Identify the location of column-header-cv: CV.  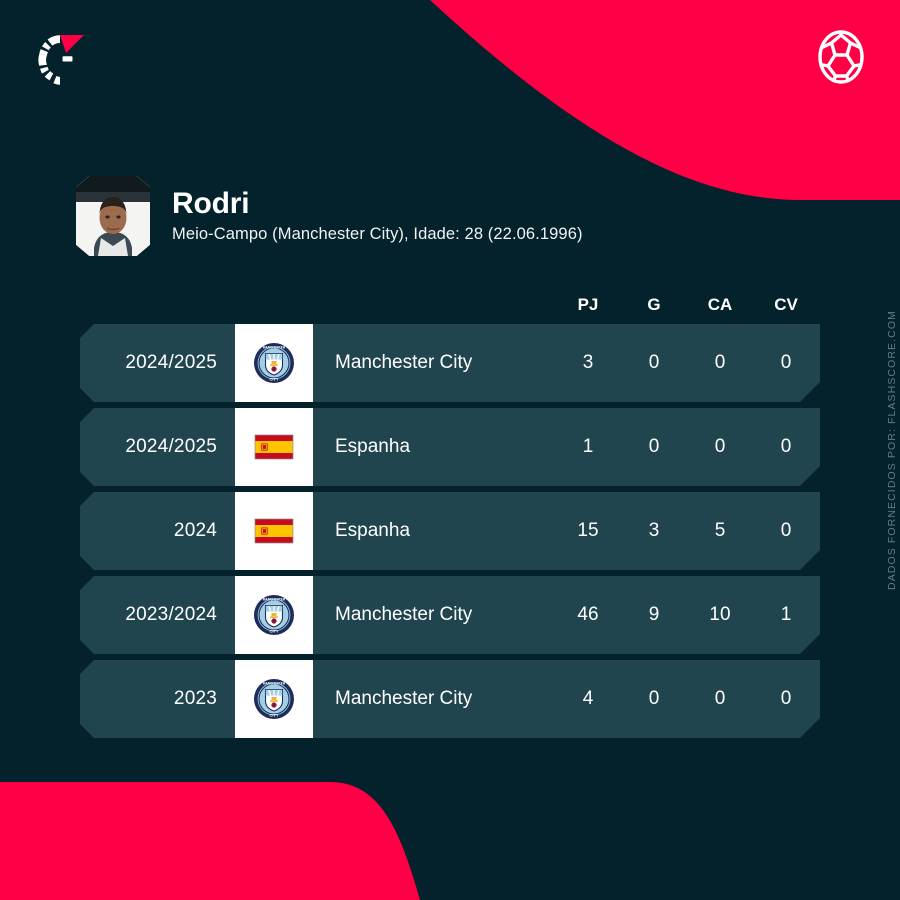
(786, 304).